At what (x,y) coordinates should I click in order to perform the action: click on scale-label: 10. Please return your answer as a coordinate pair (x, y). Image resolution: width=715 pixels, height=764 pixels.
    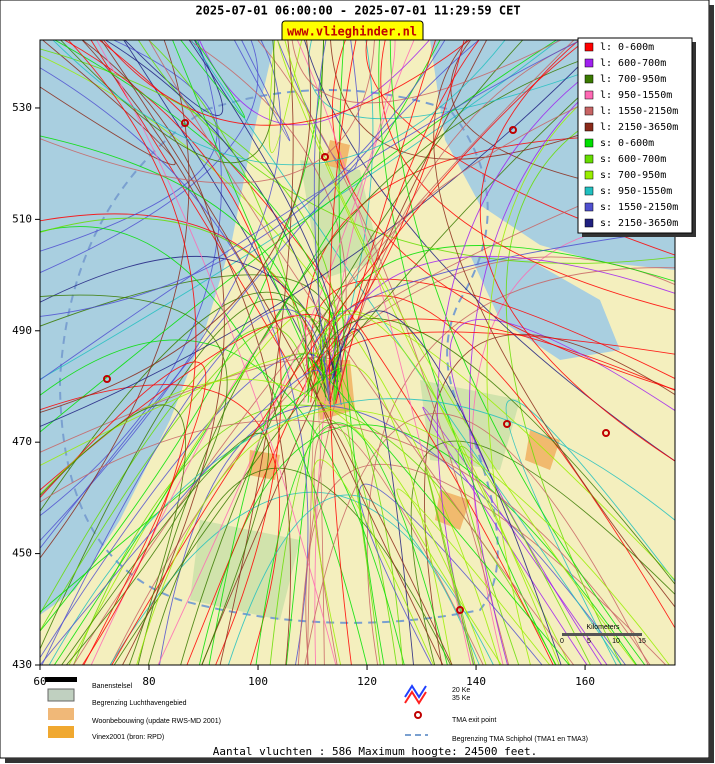
    Looking at the image, I should click on (616, 641).